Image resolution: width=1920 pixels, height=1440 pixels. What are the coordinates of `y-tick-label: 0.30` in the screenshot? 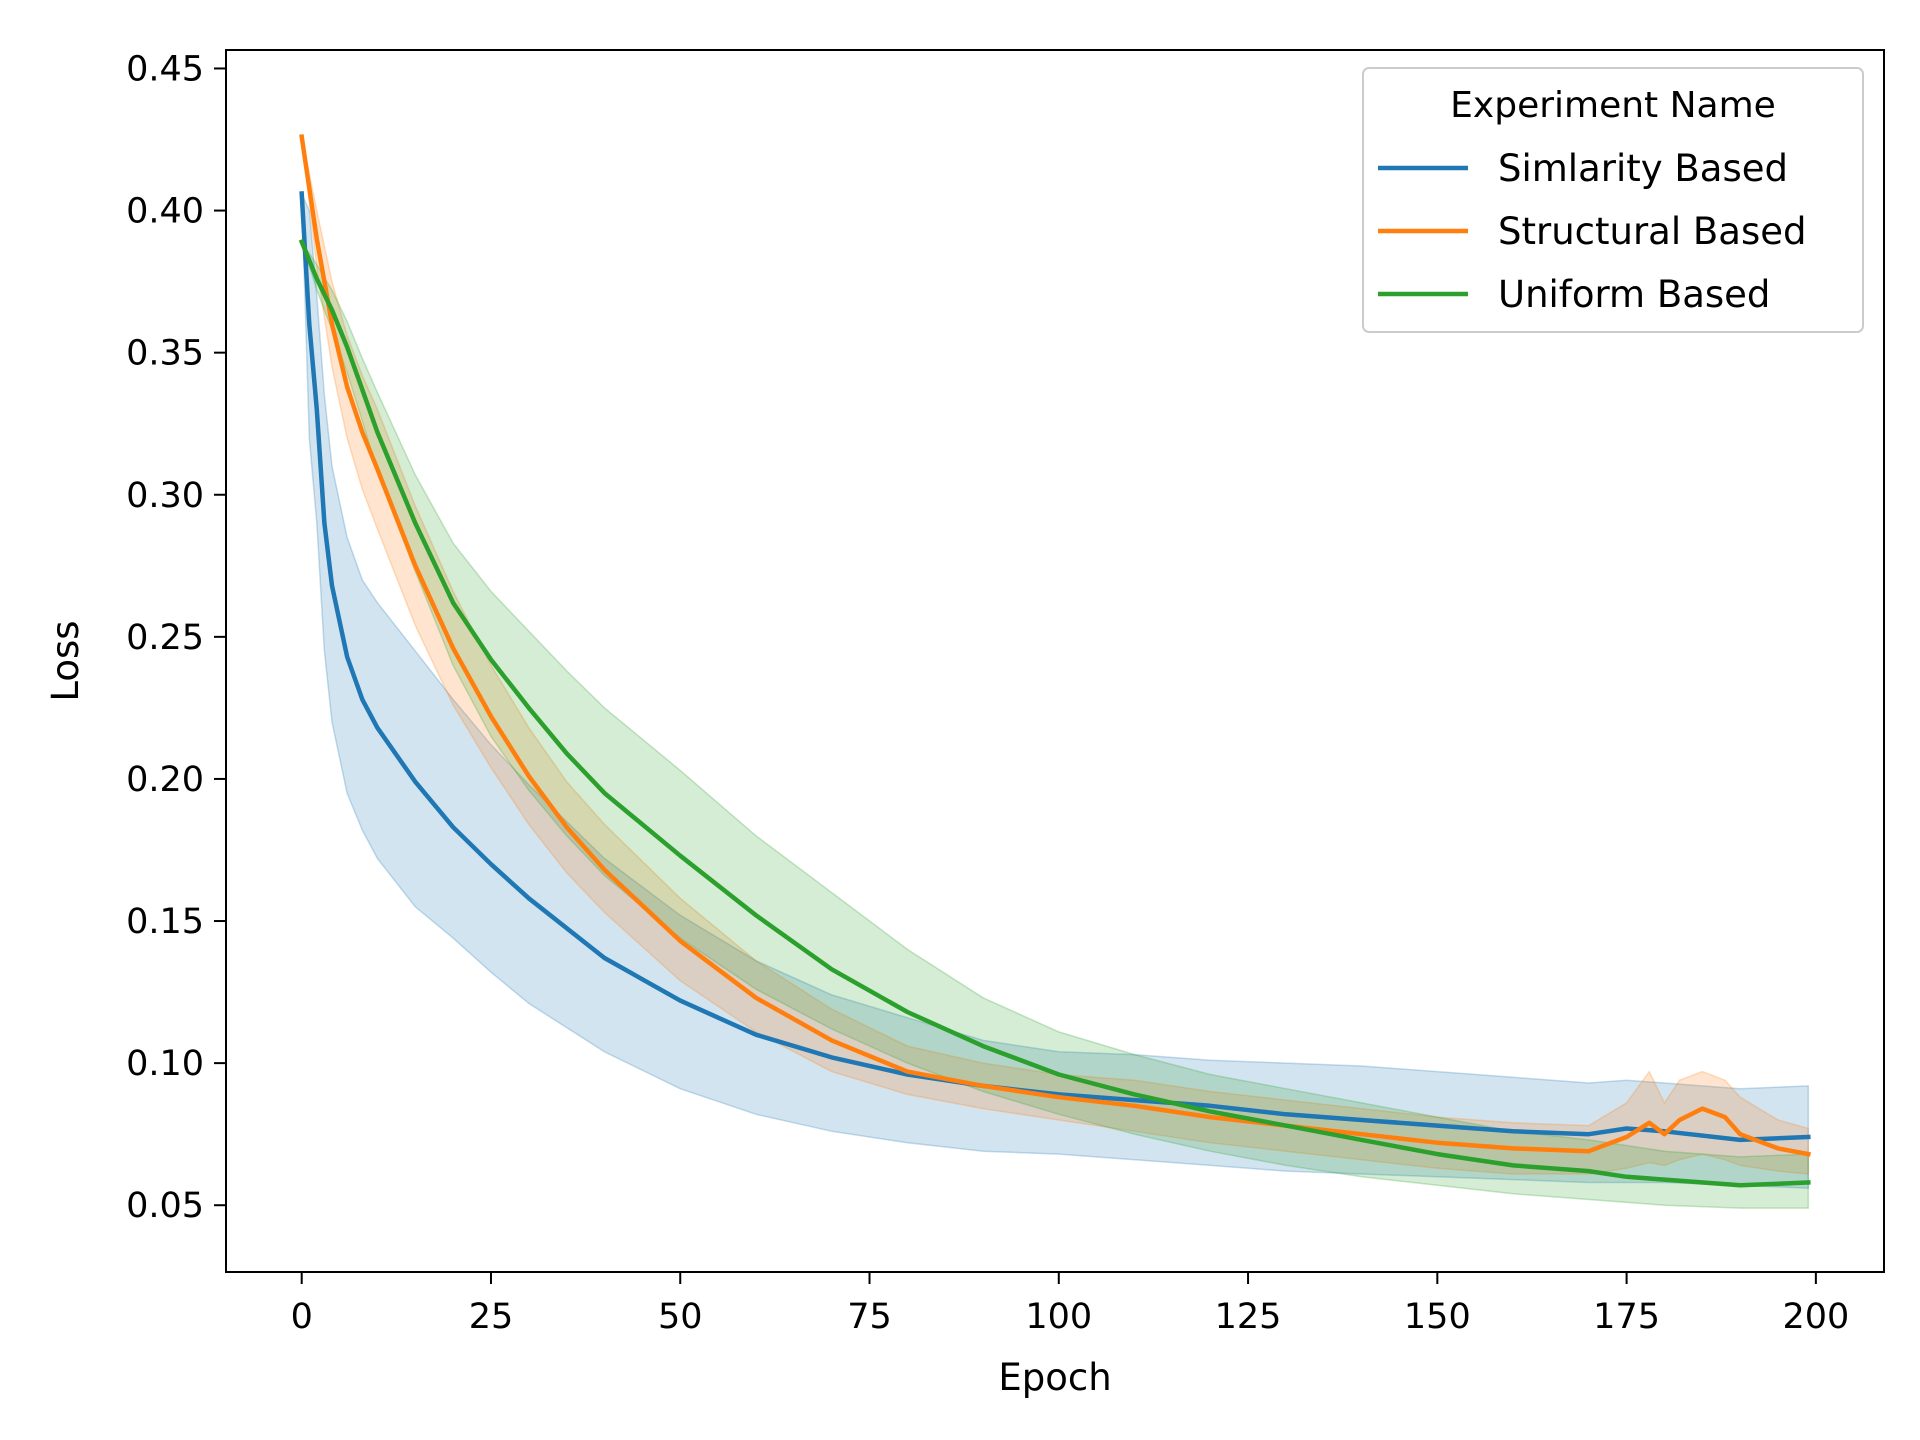 It's located at (165, 496).